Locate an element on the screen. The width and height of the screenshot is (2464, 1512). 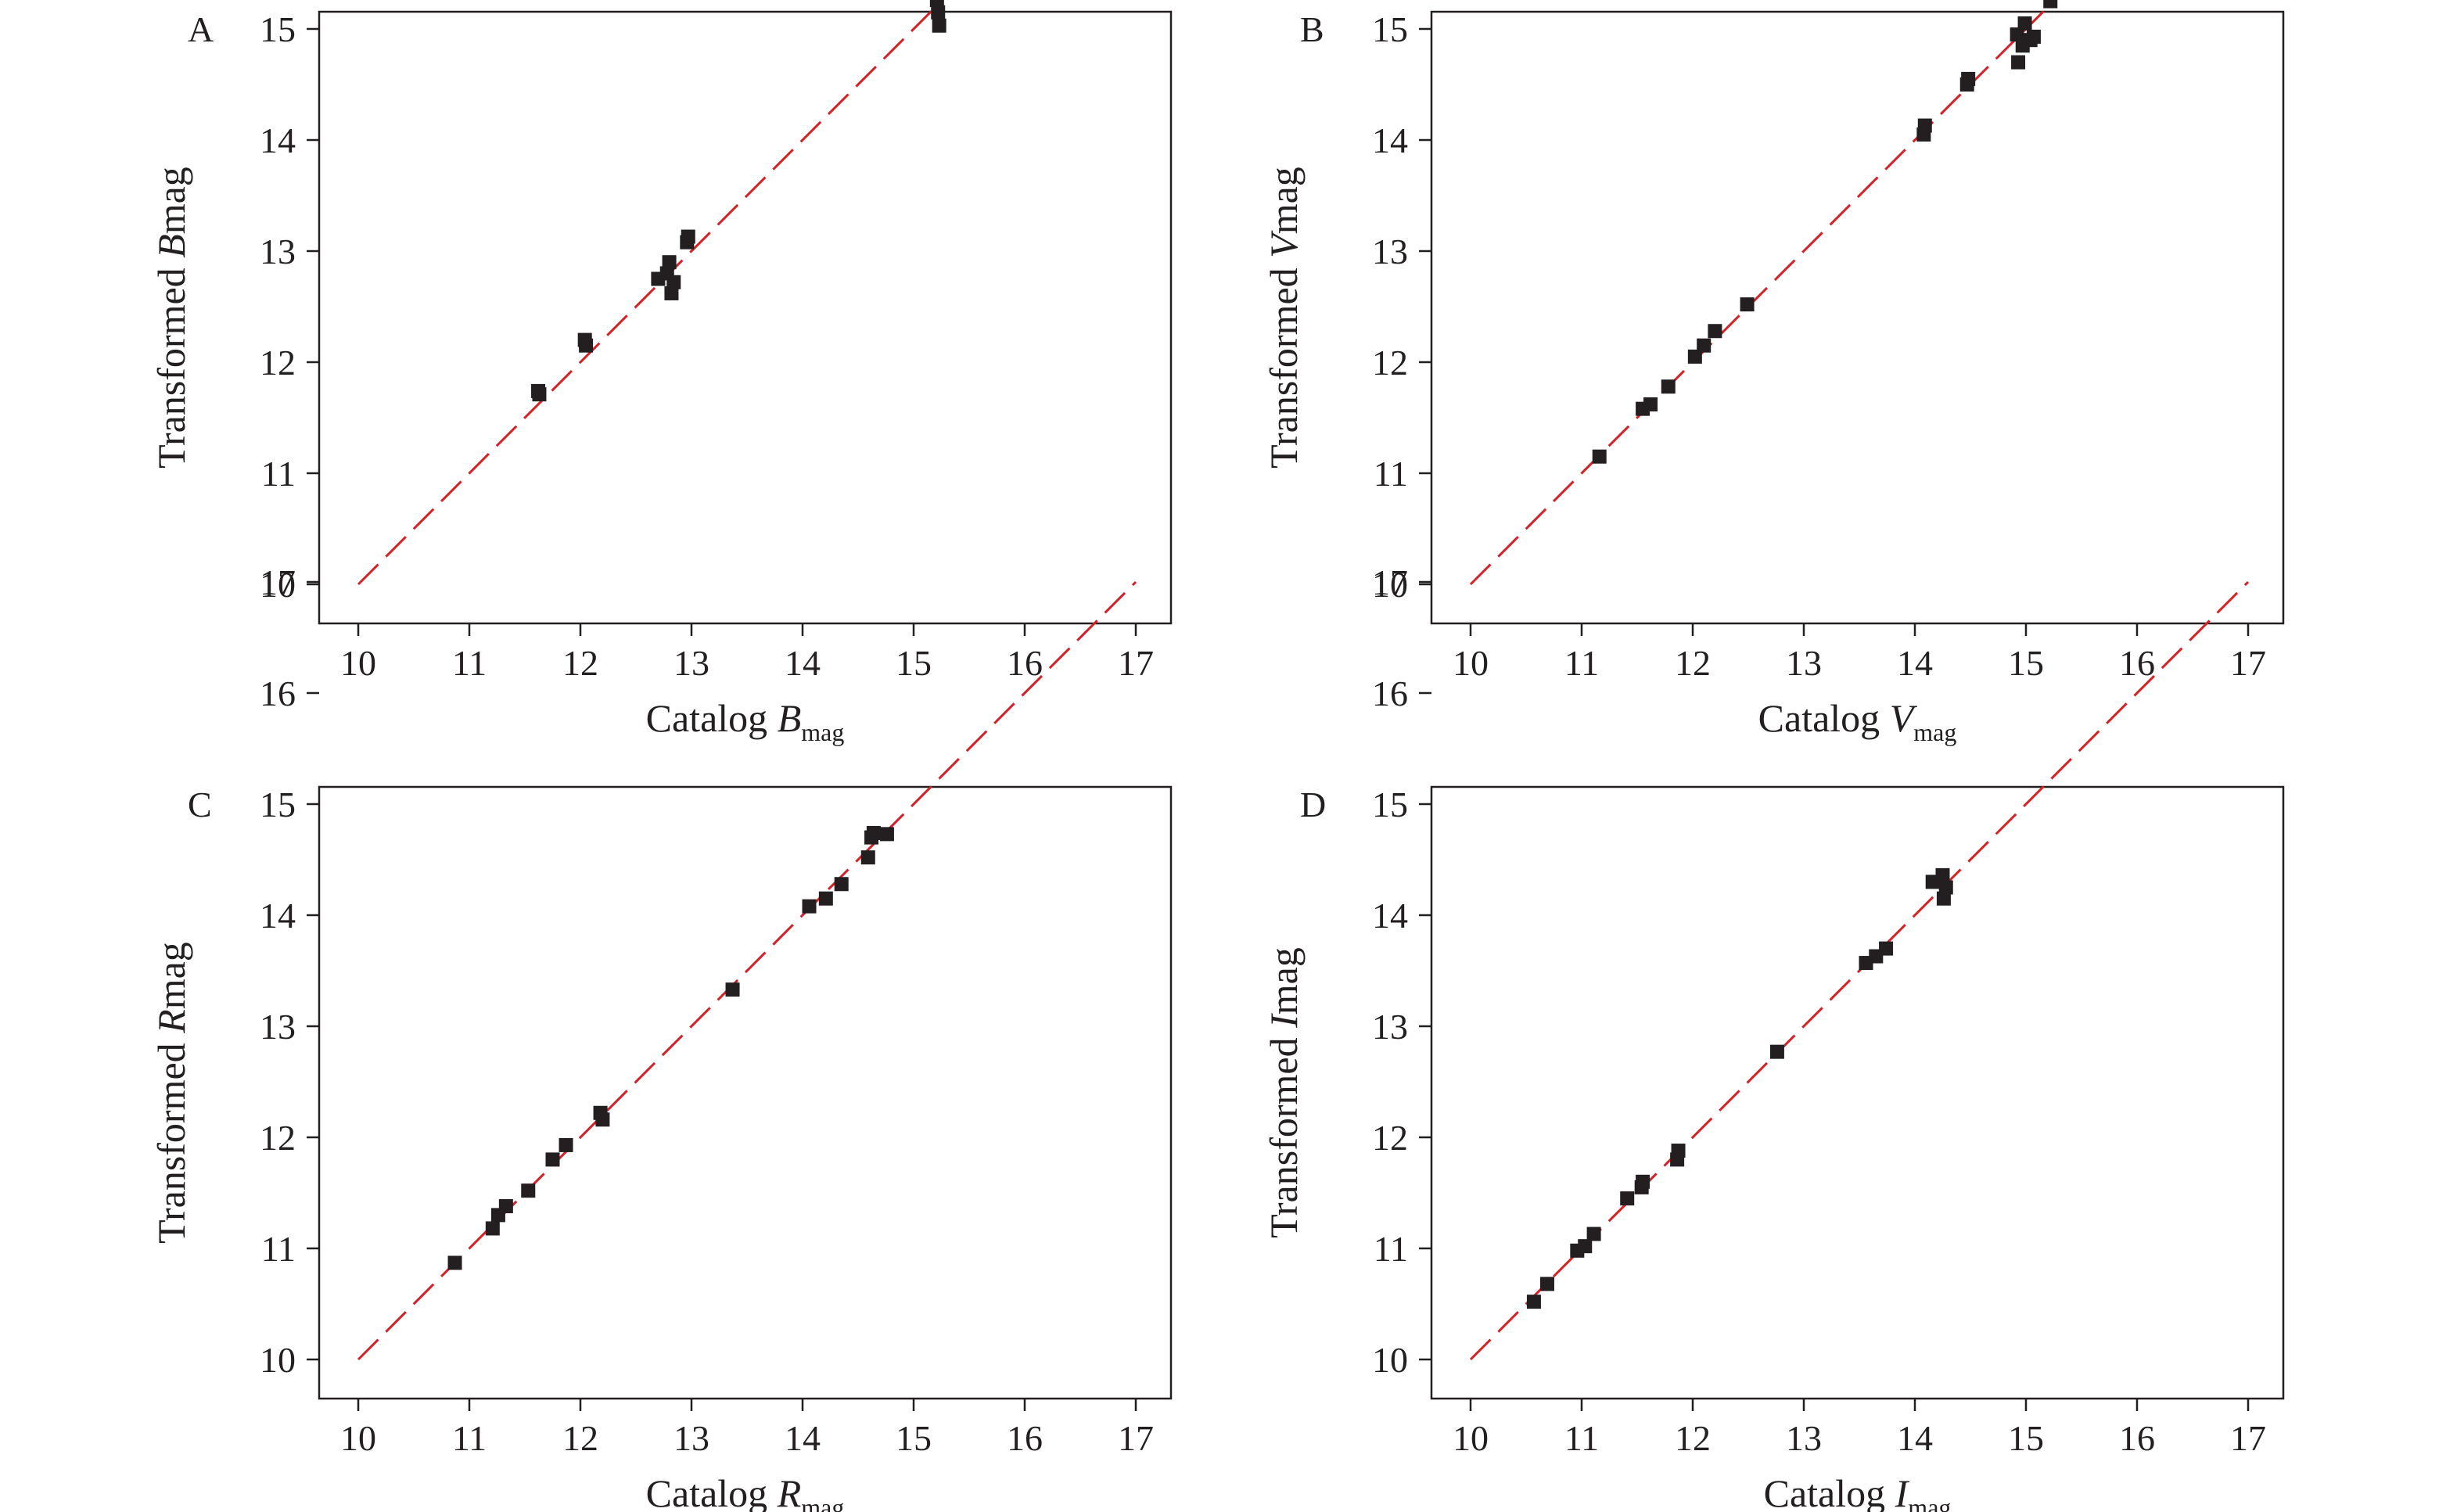
panel-c-y-tick-label: 16 is located at coordinates (278, 693).